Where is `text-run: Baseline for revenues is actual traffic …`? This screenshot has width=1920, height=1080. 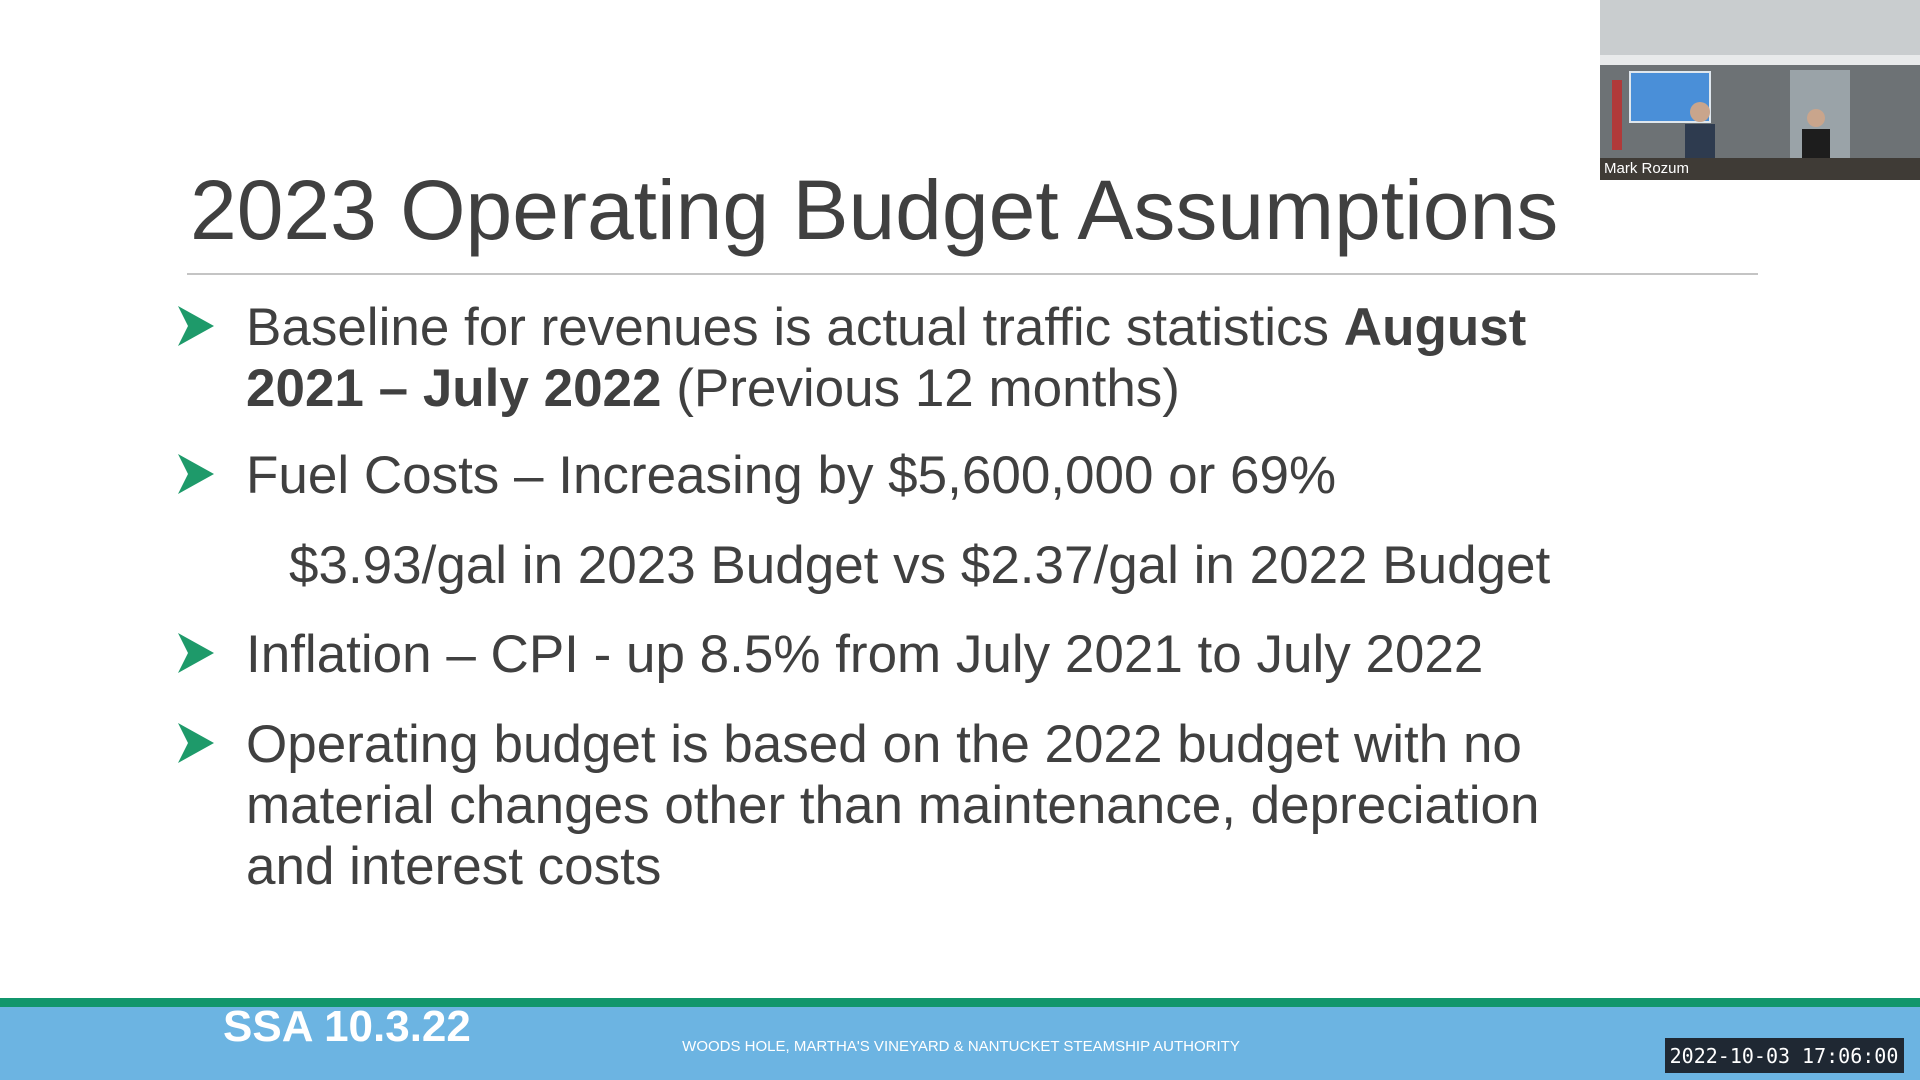
text-run: Baseline for revenues is actual traffic … is located at coordinates (795, 327).